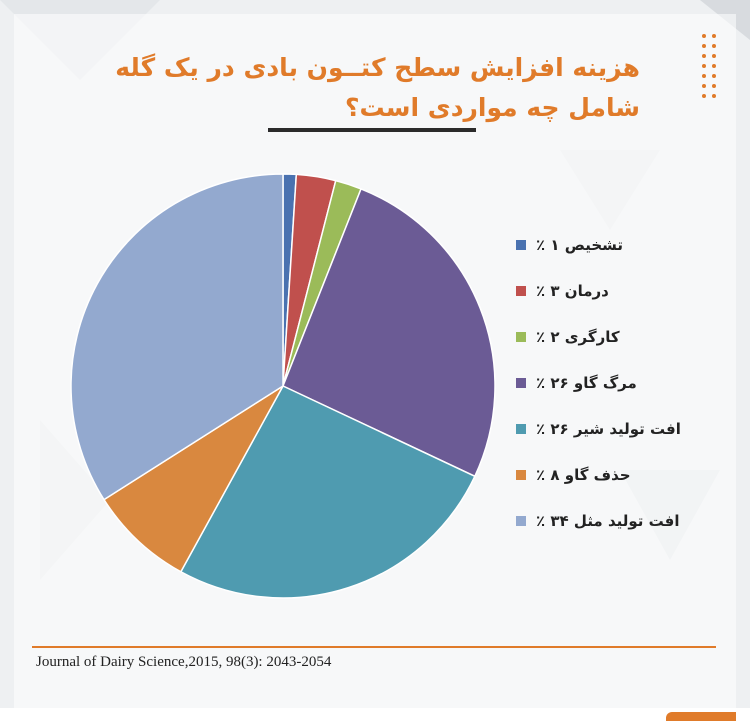 The height and width of the screenshot is (721, 750). I want to click on legend-item-5: افت تولید شیر ۲۶ ٪, so click(616, 429).